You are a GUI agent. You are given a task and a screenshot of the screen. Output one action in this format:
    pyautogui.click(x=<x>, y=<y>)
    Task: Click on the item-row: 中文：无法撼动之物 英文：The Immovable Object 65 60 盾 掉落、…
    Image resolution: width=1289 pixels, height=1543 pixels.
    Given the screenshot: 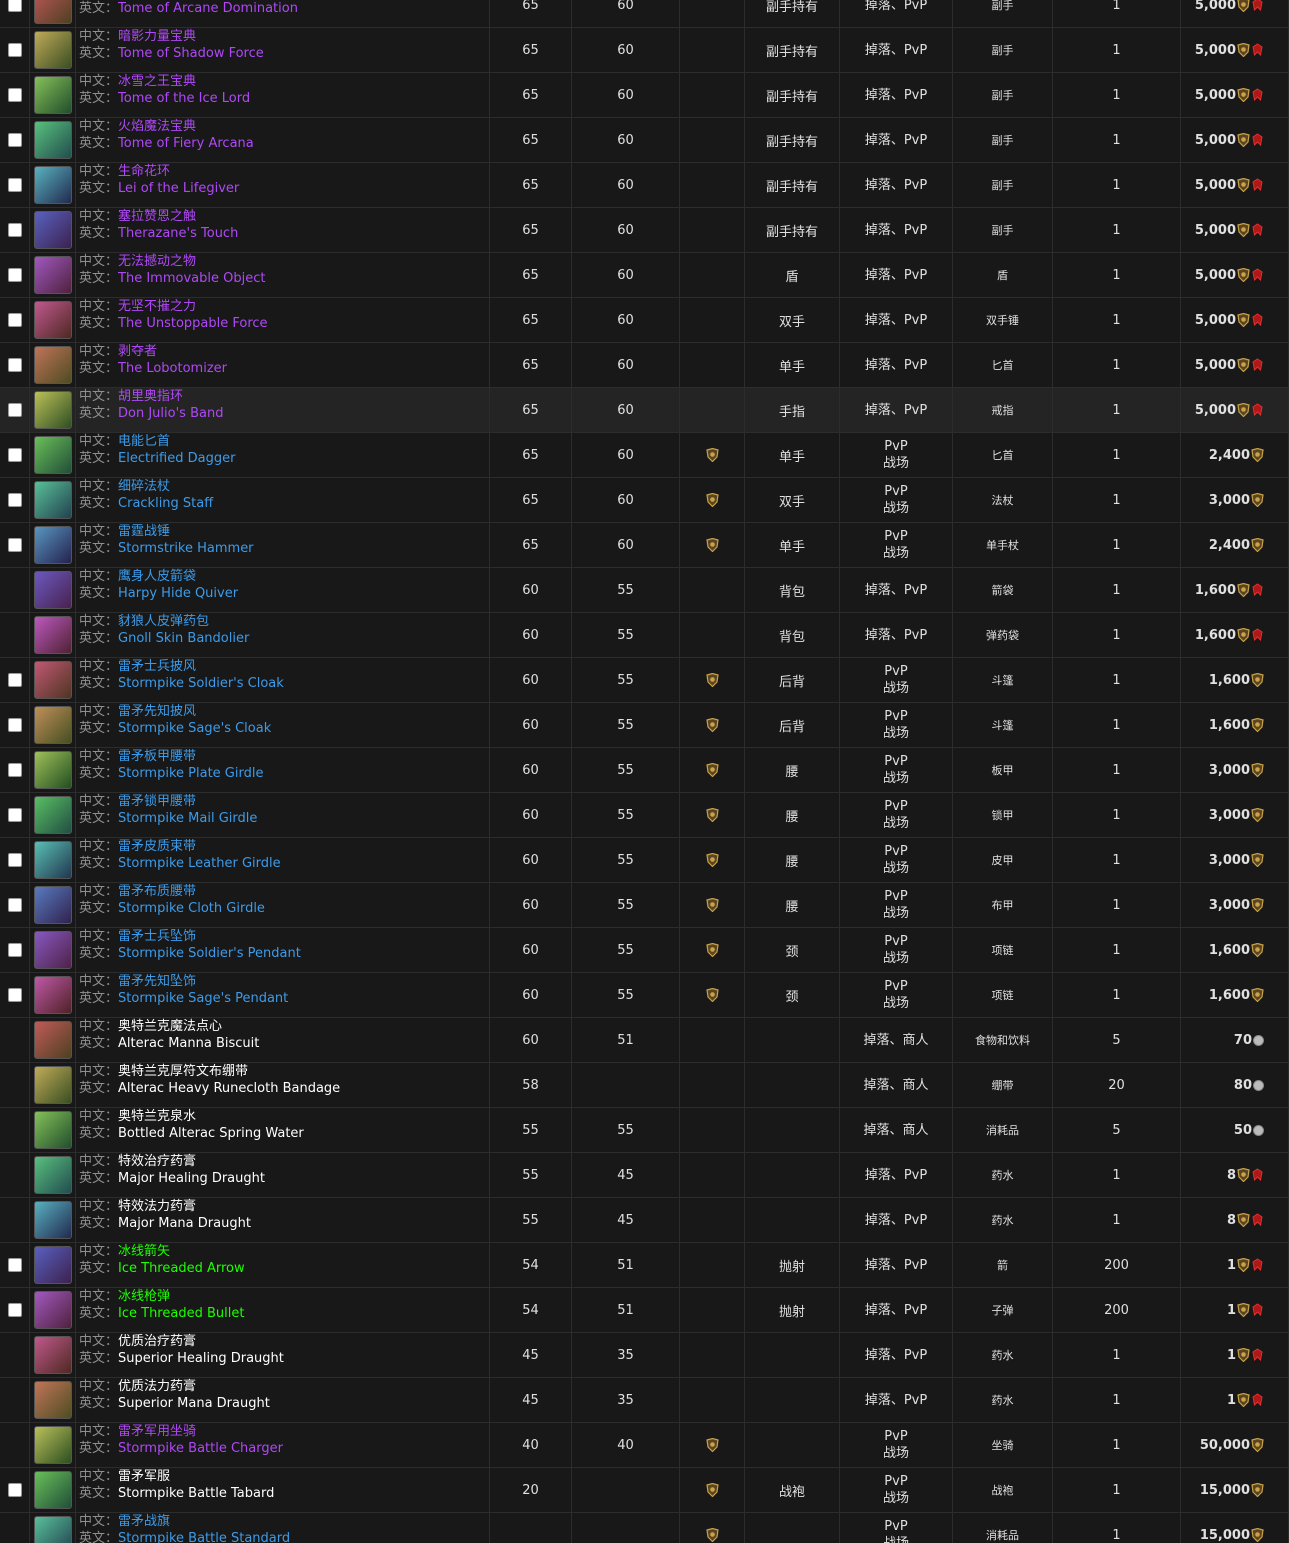 What is the action you would take?
    pyautogui.click(x=644, y=275)
    